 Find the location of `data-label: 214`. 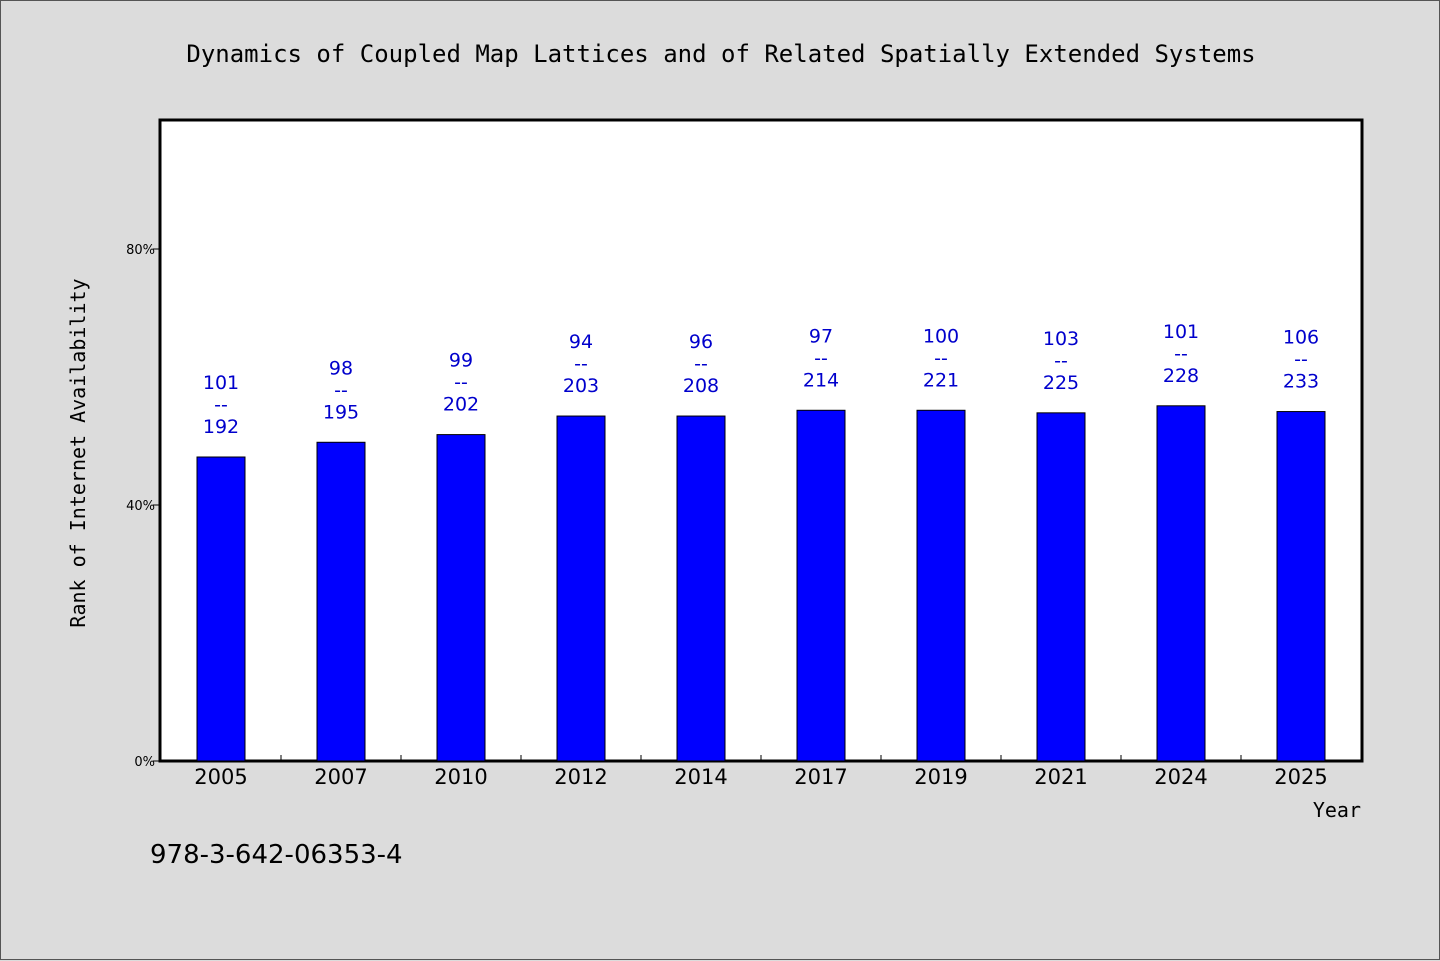

data-label: 214 is located at coordinates (821, 380).